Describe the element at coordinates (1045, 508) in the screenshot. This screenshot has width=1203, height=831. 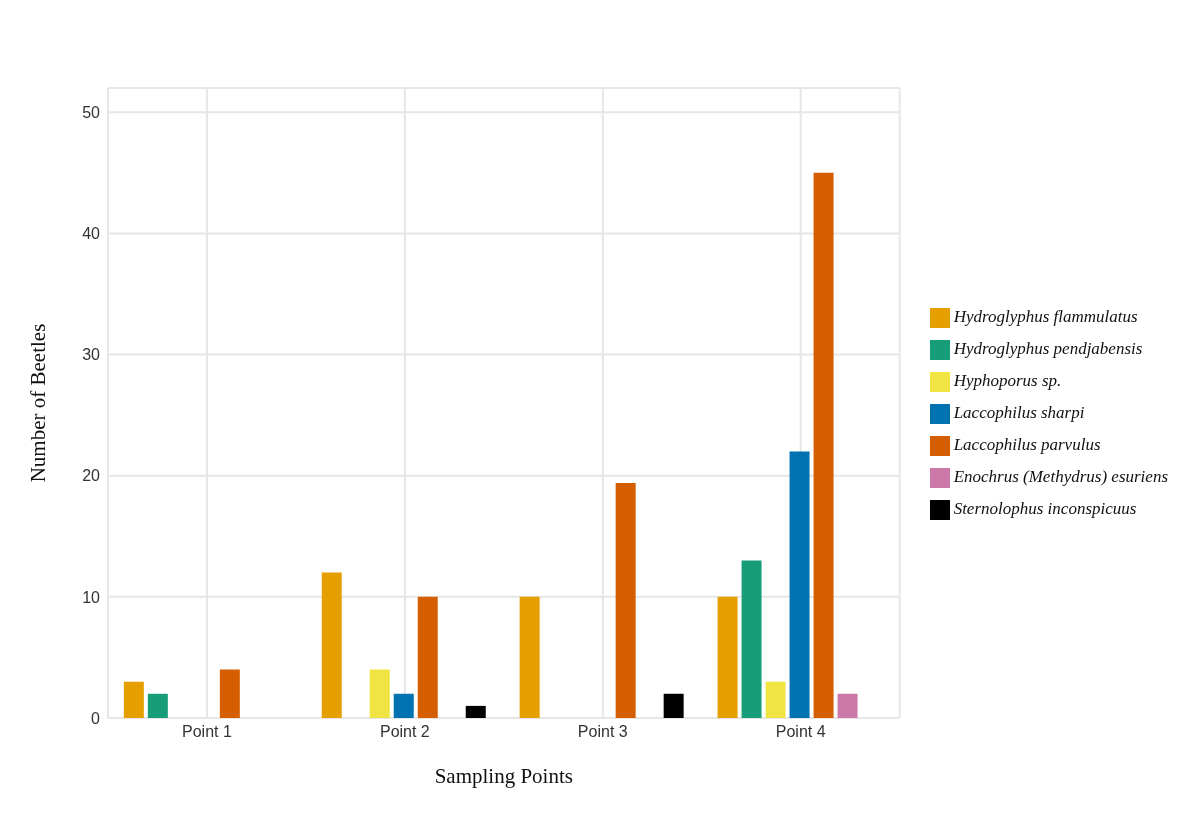
I see `legend-label: Sternolophus inconspicuus` at that location.